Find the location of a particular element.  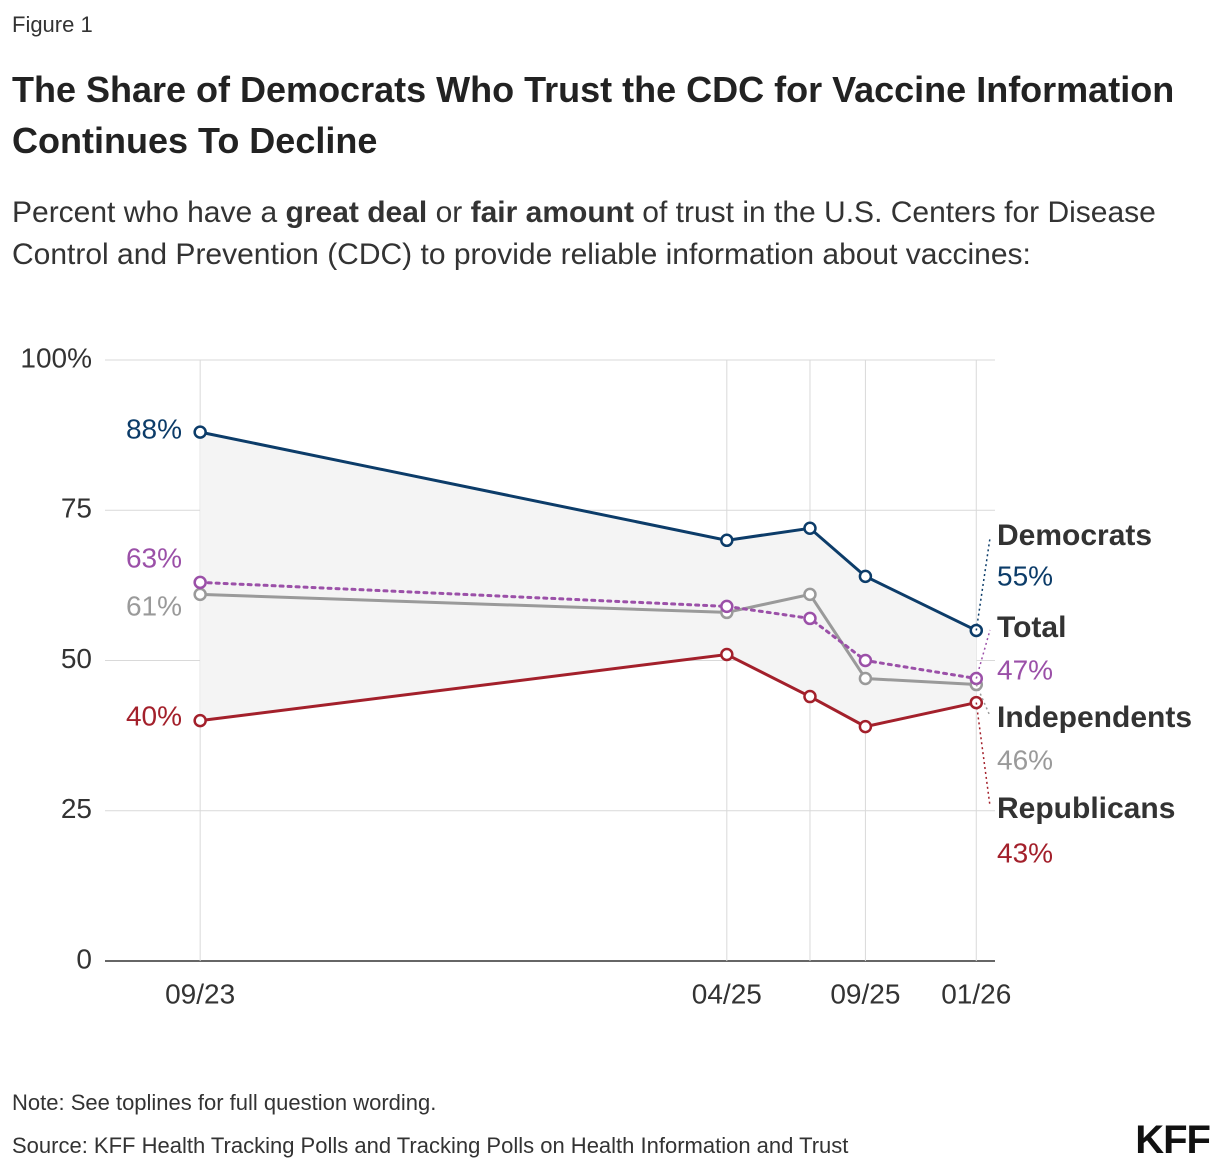

subtitle-bold: great deal is located at coordinates (356, 212).